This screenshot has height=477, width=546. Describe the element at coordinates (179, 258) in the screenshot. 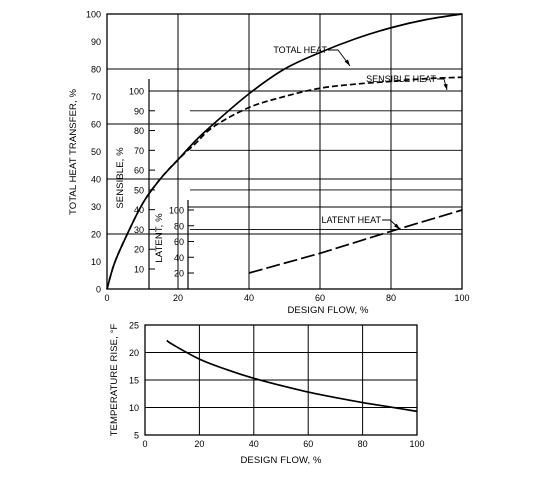

I see `latent-tick-label: 40` at that location.